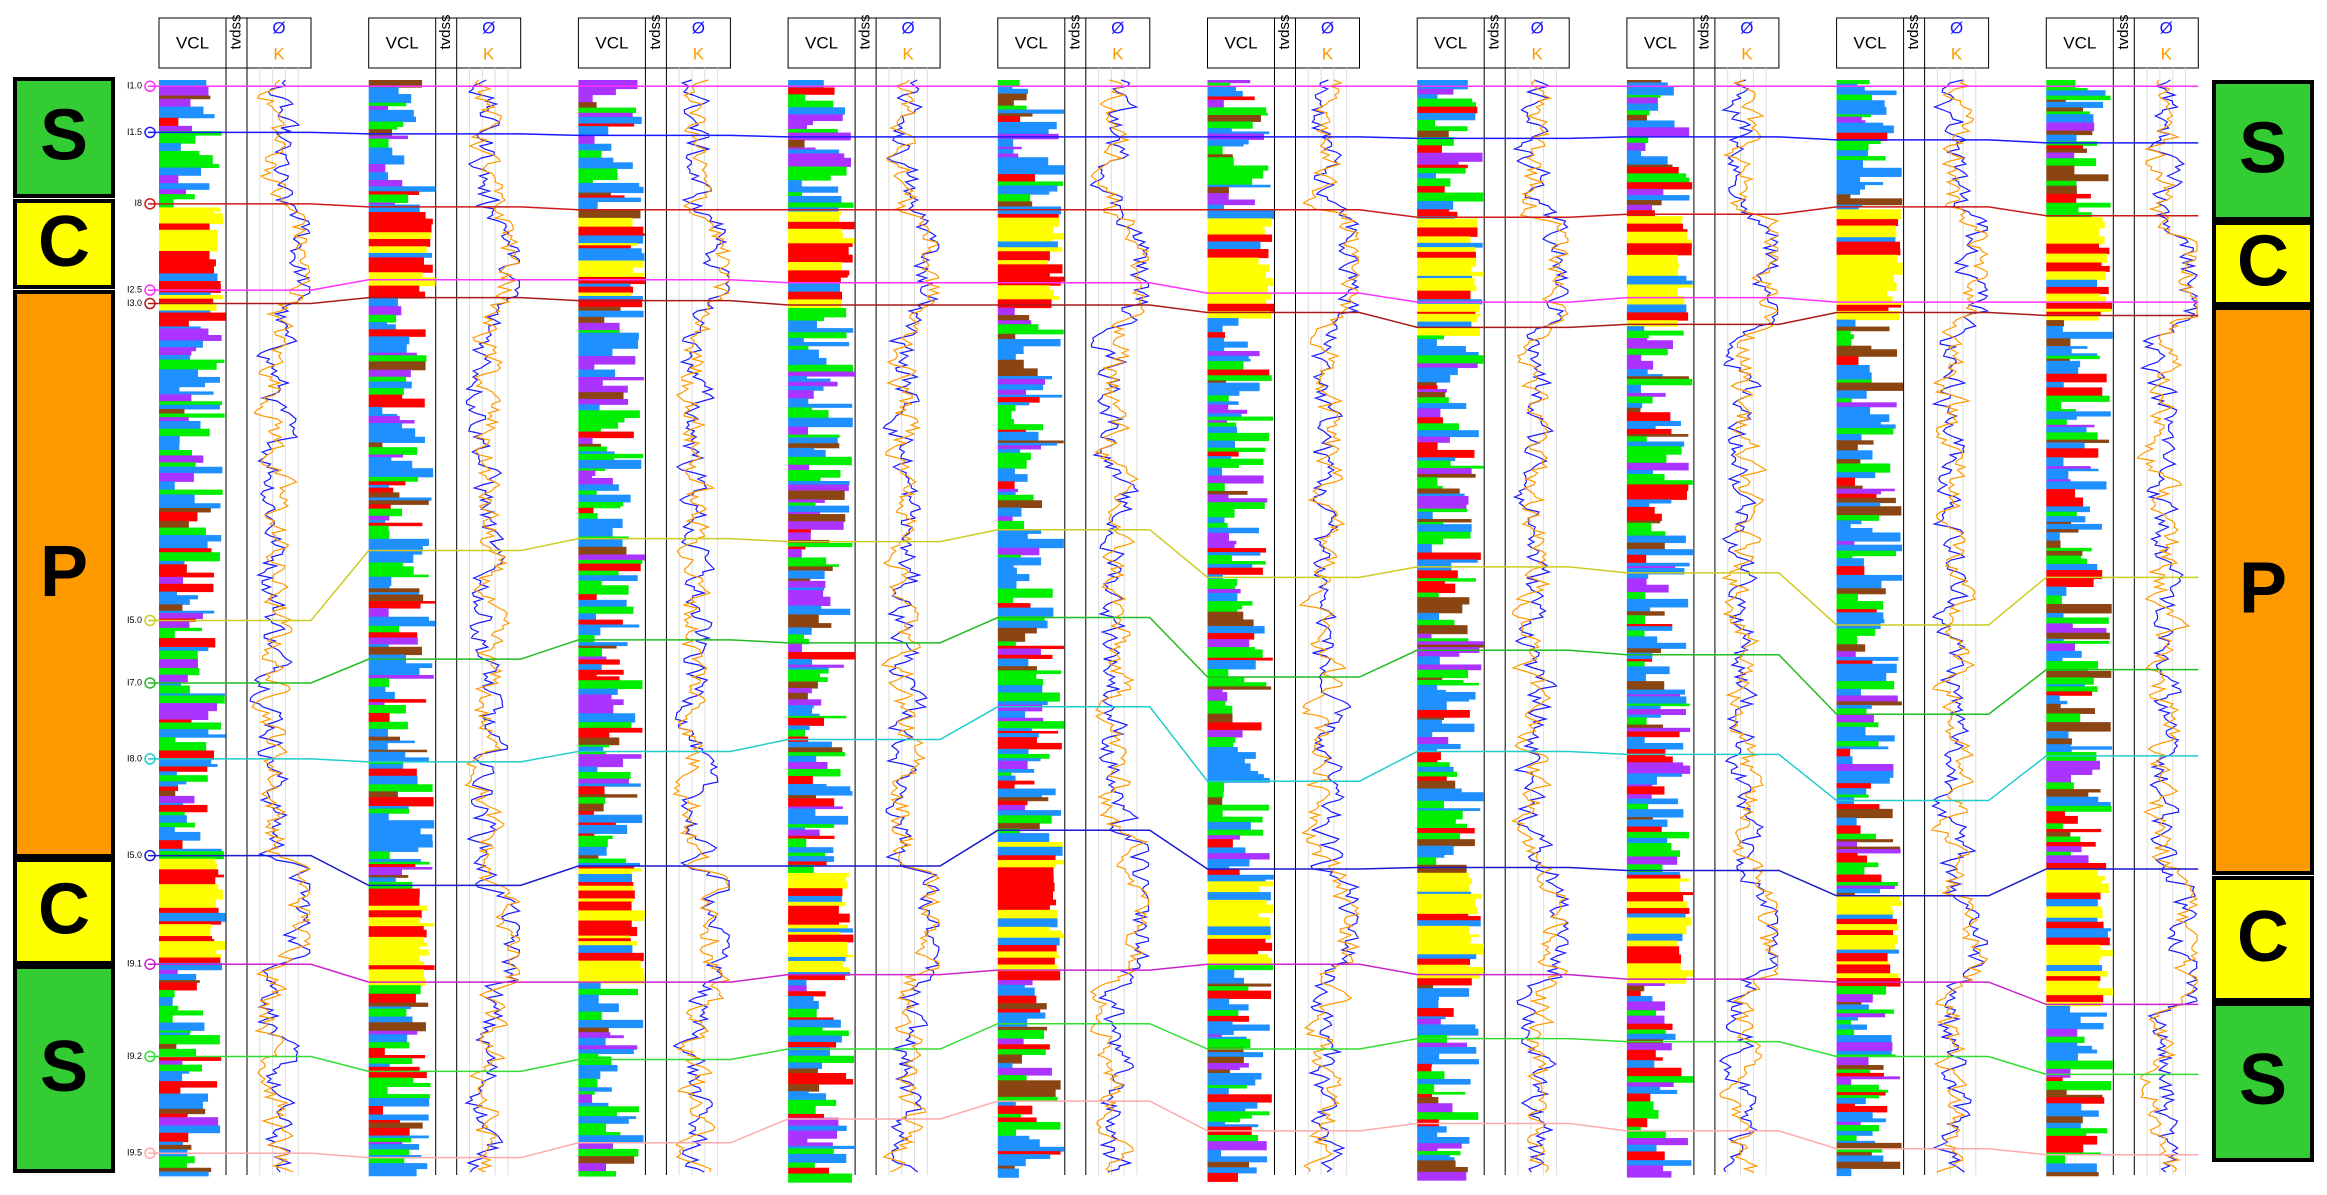 The image size is (2327, 1195). Describe the element at coordinates (150, 620) in the screenshot. I see `marker-symbol` at that location.